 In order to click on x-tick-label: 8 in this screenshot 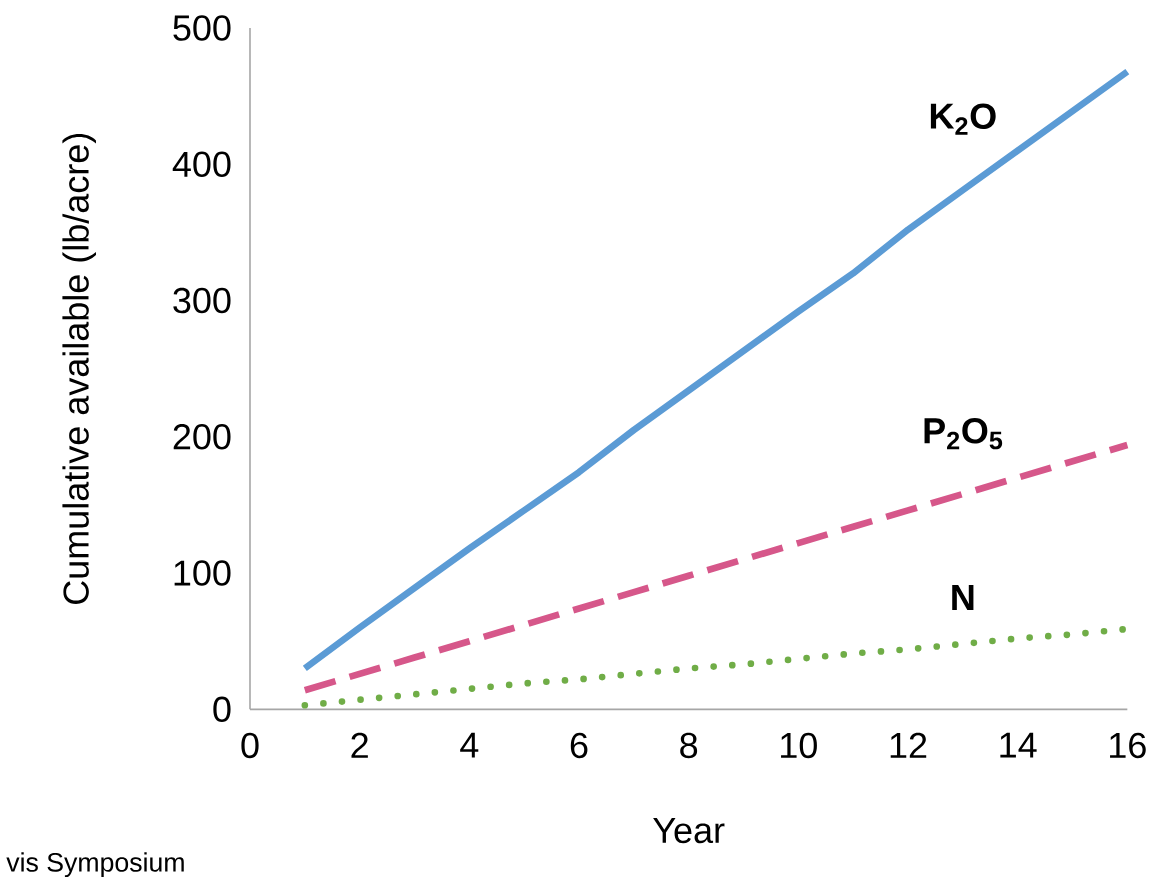, I will do `click(689, 745)`.